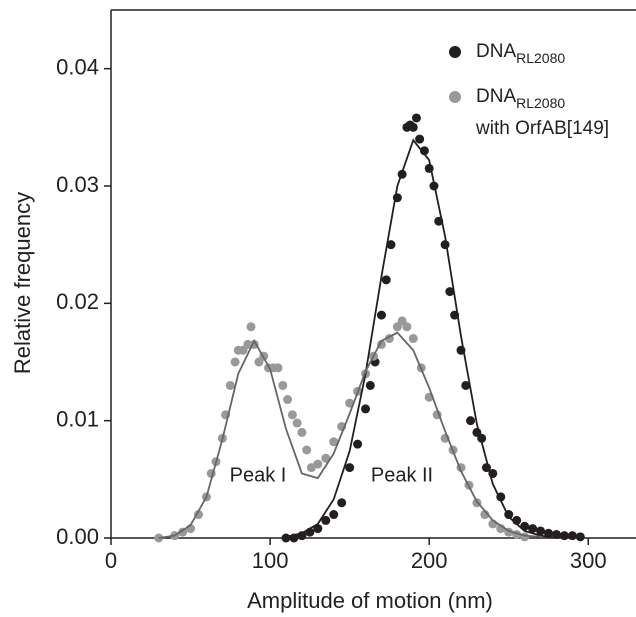 Image resolution: width=636 pixels, height=617 pixels. Describe the element at coordinates (258, 475) in the screenshot. I see `annotation: Peak I` at that location.